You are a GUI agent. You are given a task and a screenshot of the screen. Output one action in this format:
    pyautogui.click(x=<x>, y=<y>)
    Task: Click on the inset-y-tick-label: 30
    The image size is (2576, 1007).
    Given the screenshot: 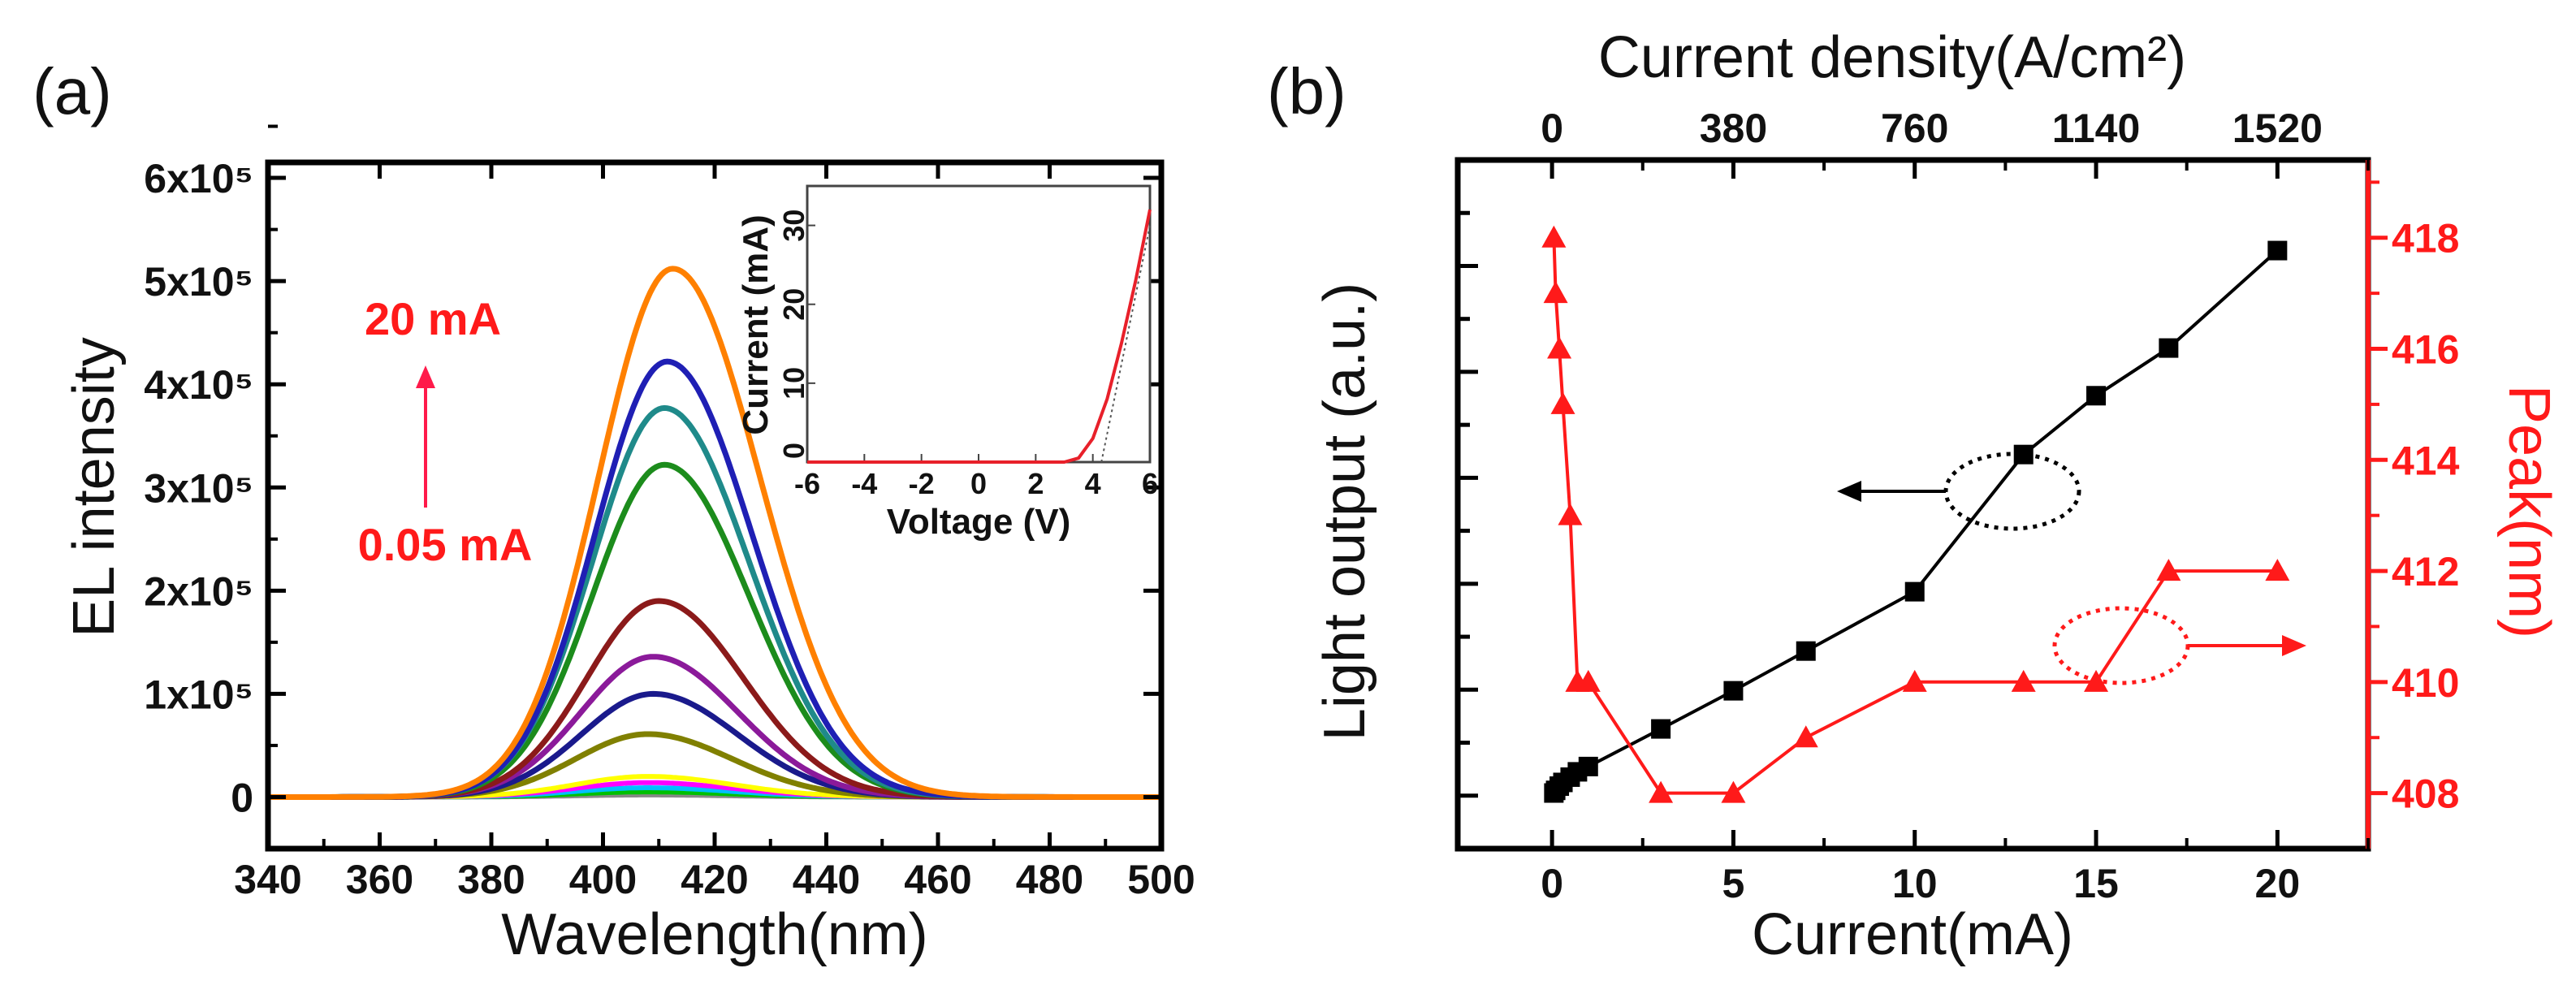 What is the action you would take?
    pyautogui.click(x=794, y=226)
    